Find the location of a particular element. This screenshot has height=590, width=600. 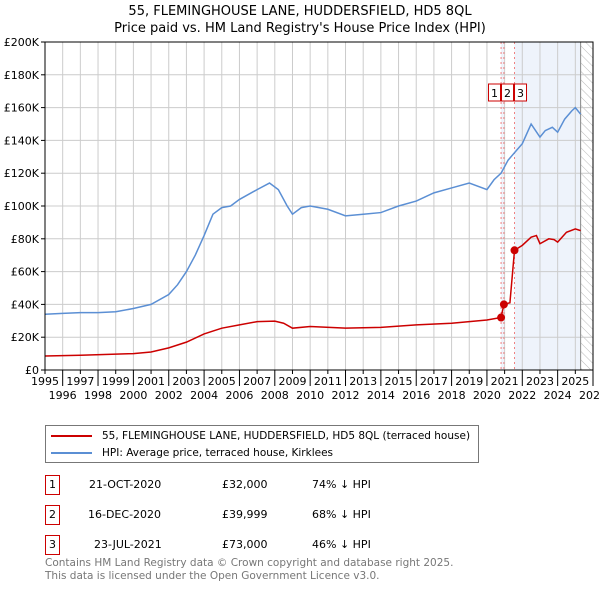

y-tick-label: £100K is located at coordinates (22, 206).